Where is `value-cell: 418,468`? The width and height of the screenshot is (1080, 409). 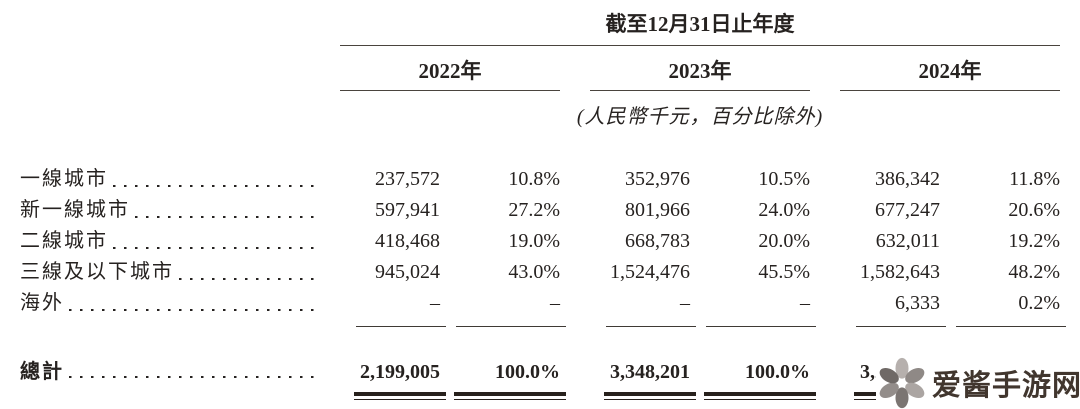
value-cell: 418,468 is located at coordinates (407, 241).